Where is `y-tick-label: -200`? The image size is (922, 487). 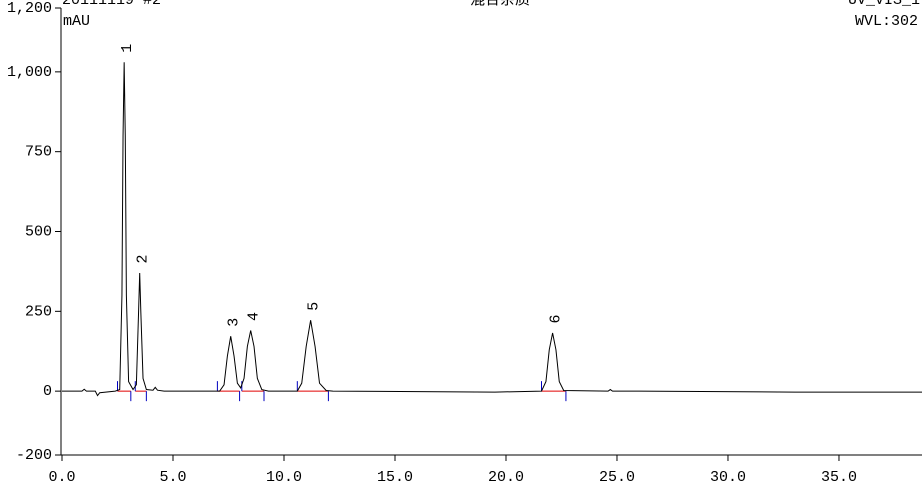
y-tick-label: -200 is located at coordinates (34, 455).